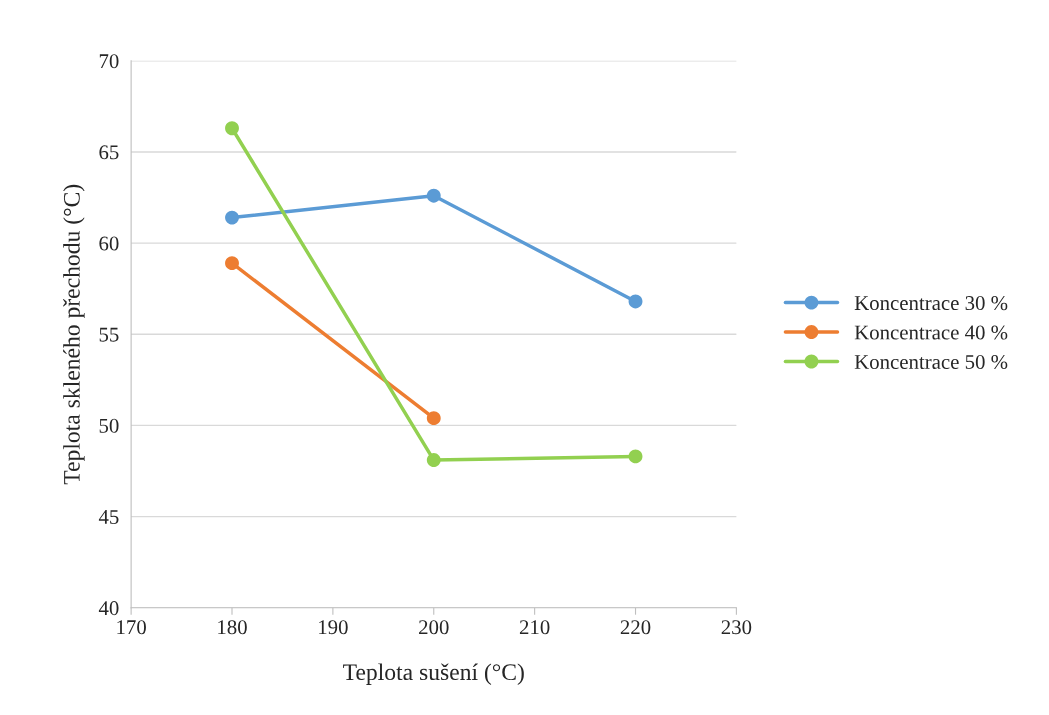  What do you see at coordinates (635, 627) in the screenshot?
I see `x-tick-label: 220` at bounding box center [635, 627].